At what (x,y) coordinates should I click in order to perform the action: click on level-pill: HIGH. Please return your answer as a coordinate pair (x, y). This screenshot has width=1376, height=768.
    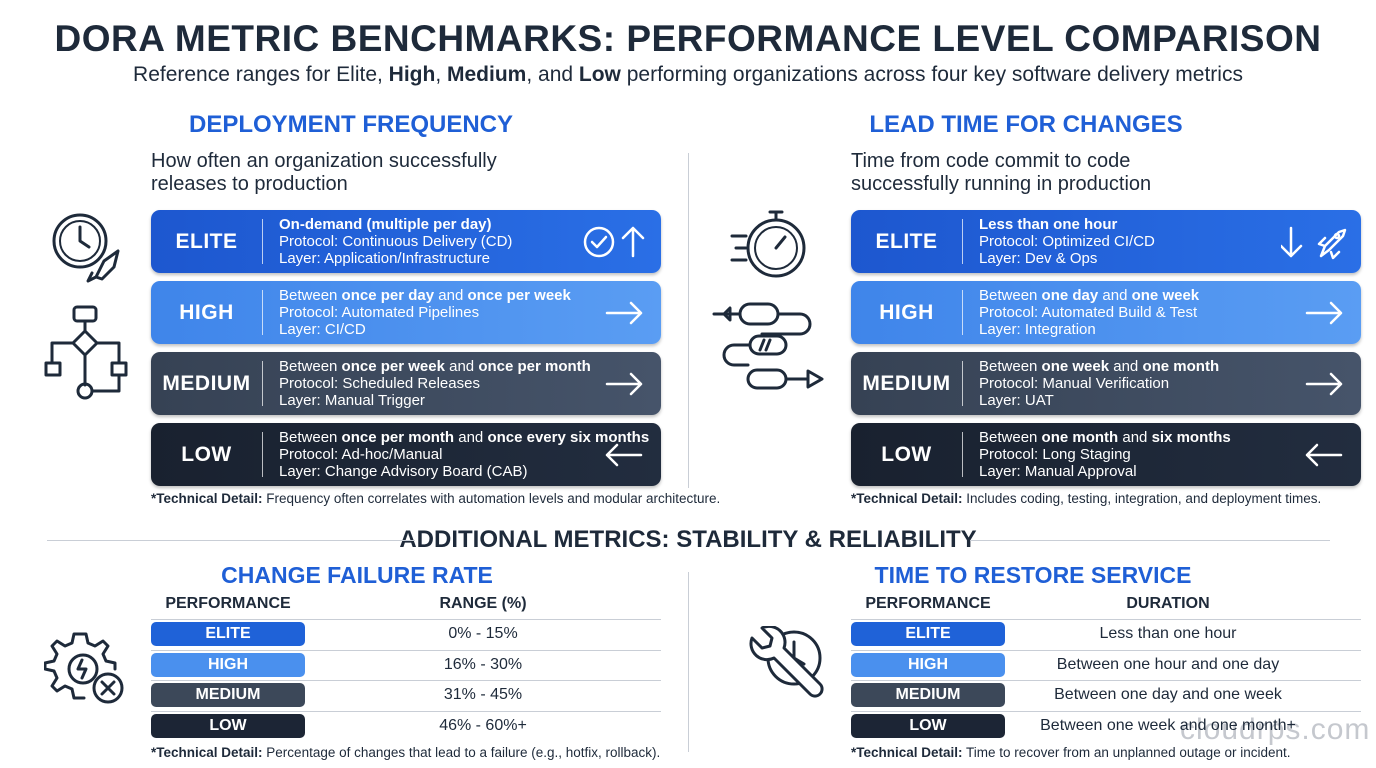
    Looking at the image, I should click on (228, 664).